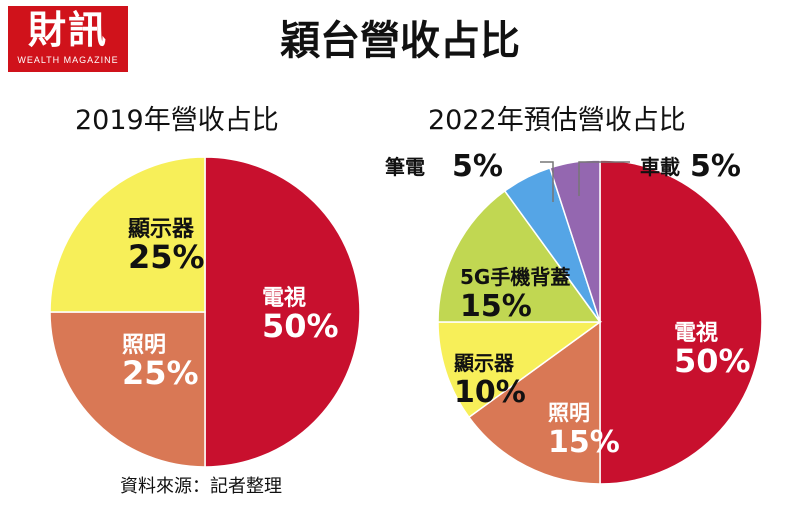 This screenshot has height=505, width=800. I want to click on pie-2019-slice-2-label: 顯示器, so click(161, 229).